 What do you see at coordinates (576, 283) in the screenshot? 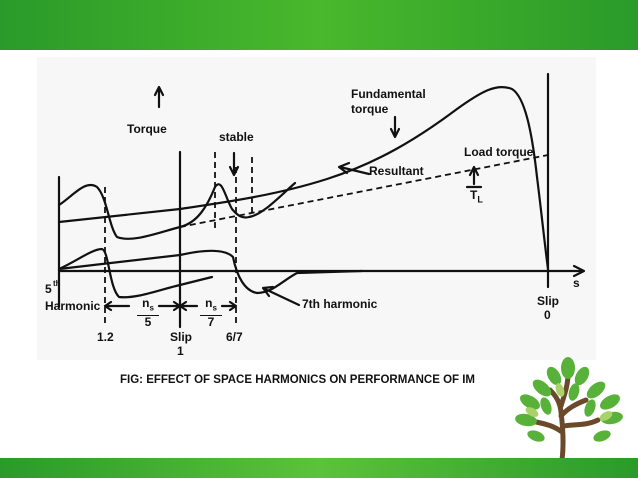
I see `s-axis-label: s` at bounding box center [576, 283].